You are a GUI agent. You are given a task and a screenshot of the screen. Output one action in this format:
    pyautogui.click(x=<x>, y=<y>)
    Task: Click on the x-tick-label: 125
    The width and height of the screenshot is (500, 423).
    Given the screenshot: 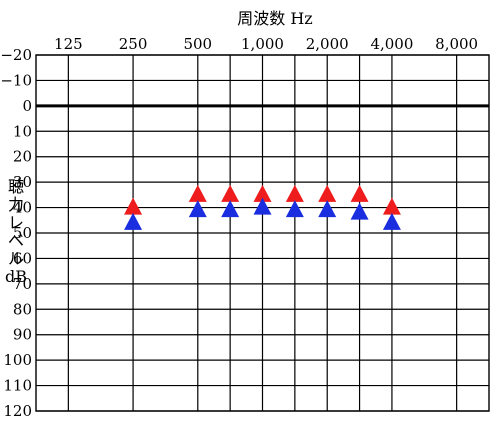 What is the action you would take?
    pyautogui.click(x=68, y=44)
    